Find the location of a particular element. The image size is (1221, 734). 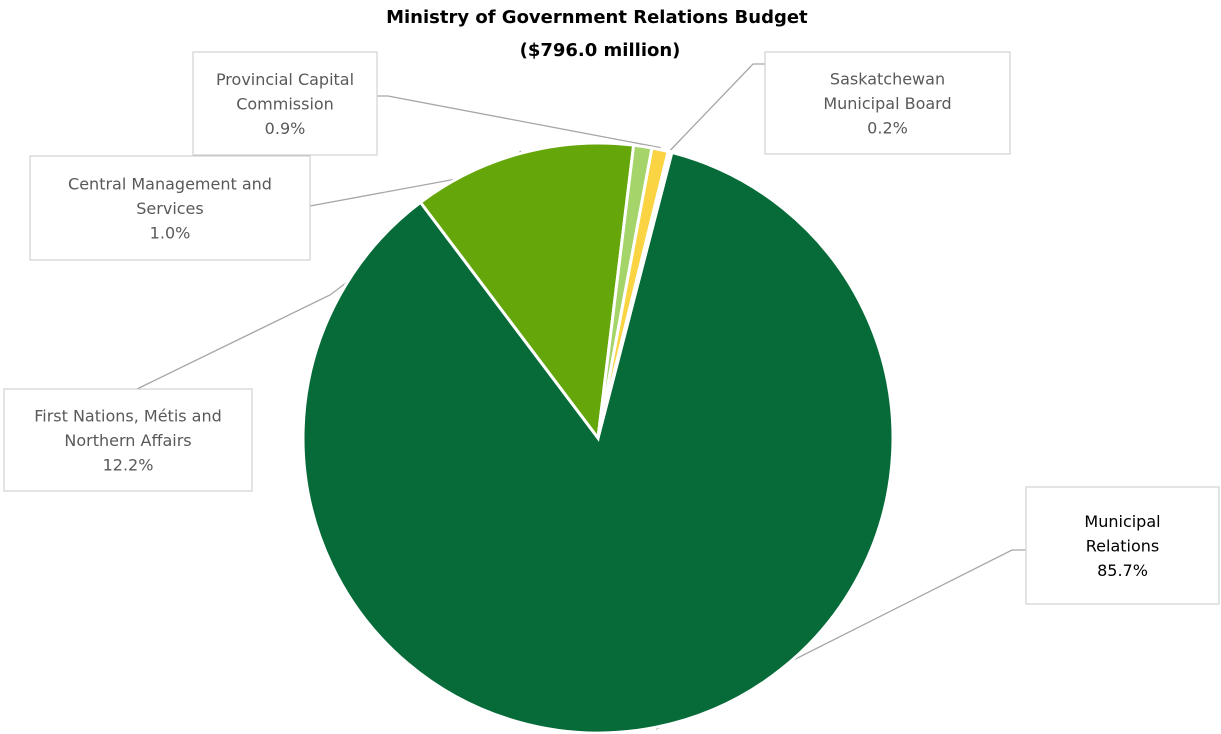

data-label-name: Relations is located at coordinates (1122, 546).